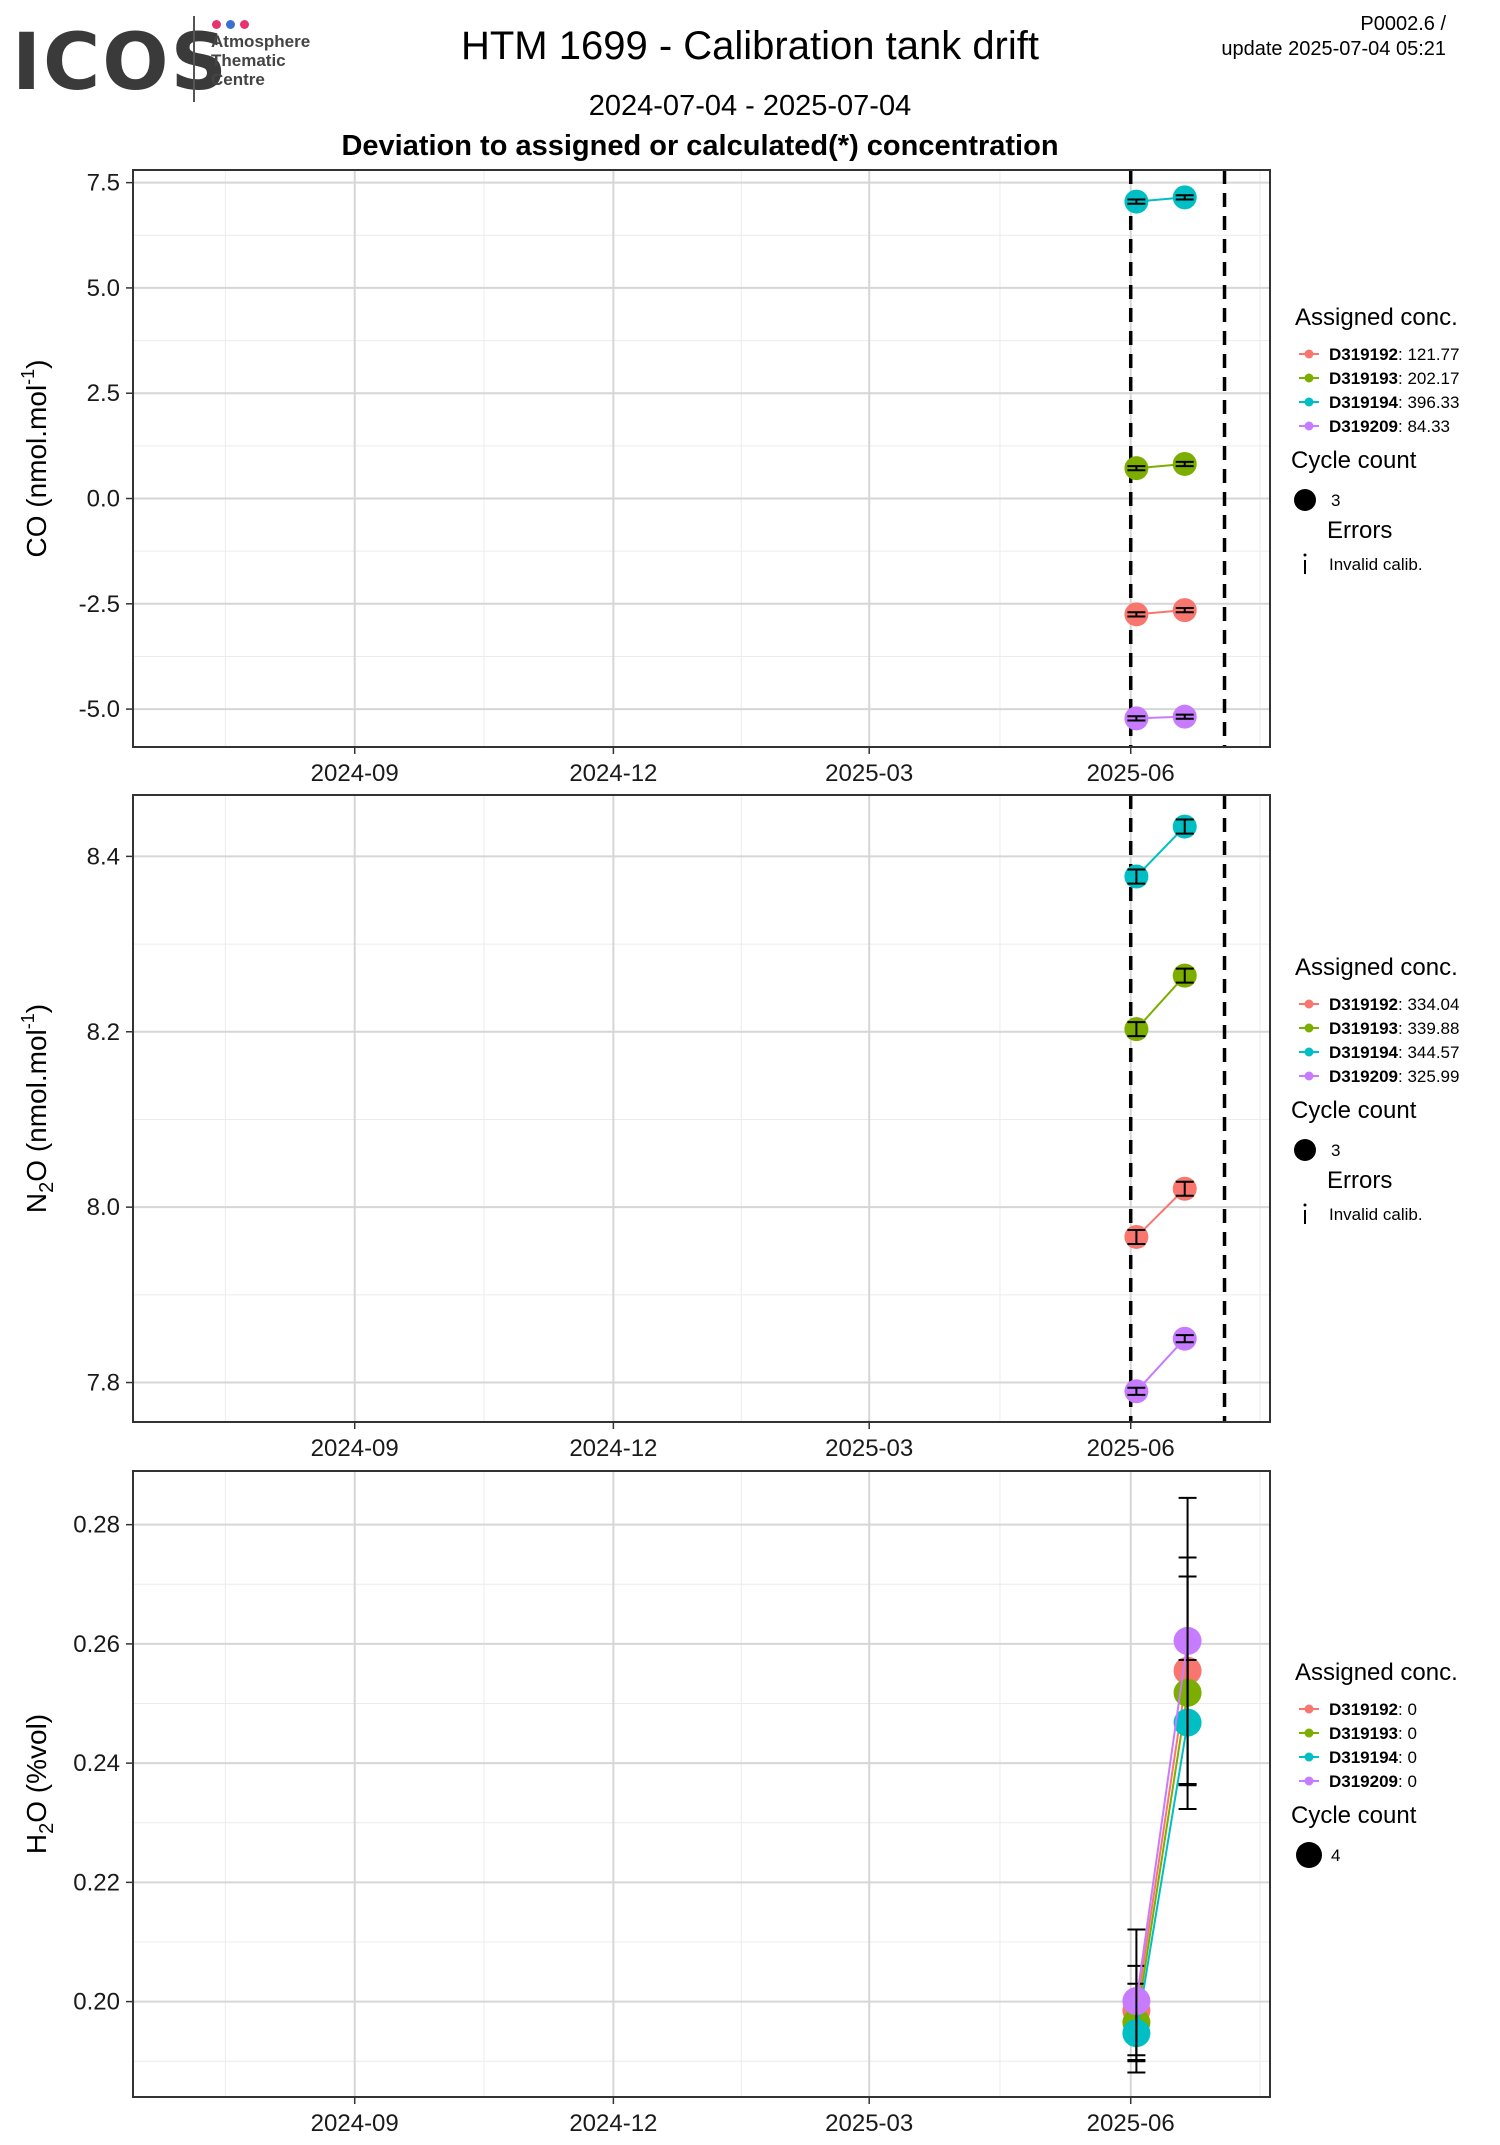 The width and height of the screenshot is (1500, 2145). I want to click on version-label: P0002.6 /, so click(1403, 24).